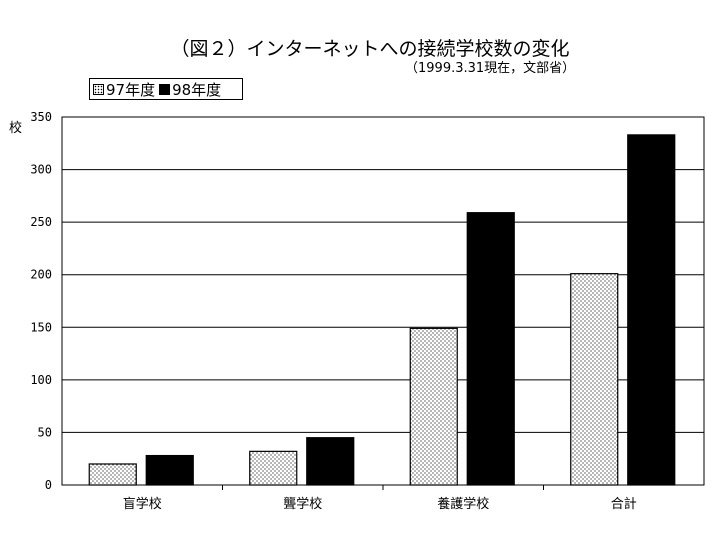 The height and width of the screenshot is (540, 720). Describe the element at coordinates (45, 432) in the screenshot. I see `y-tick-label: 50` at that location.